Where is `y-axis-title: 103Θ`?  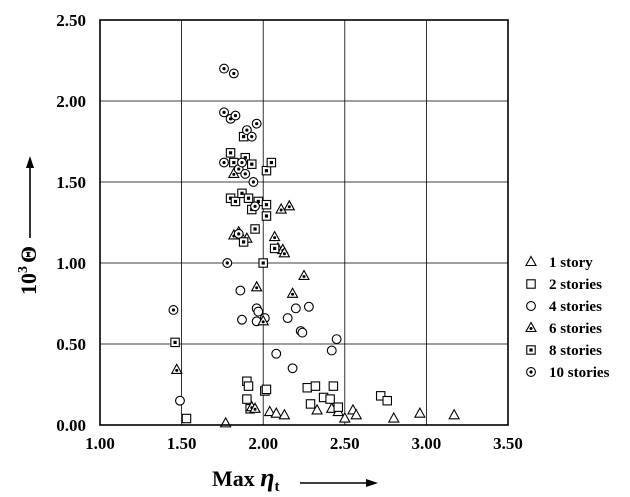
y-axis-title: 103Θ is located at coordinates (28, 270).